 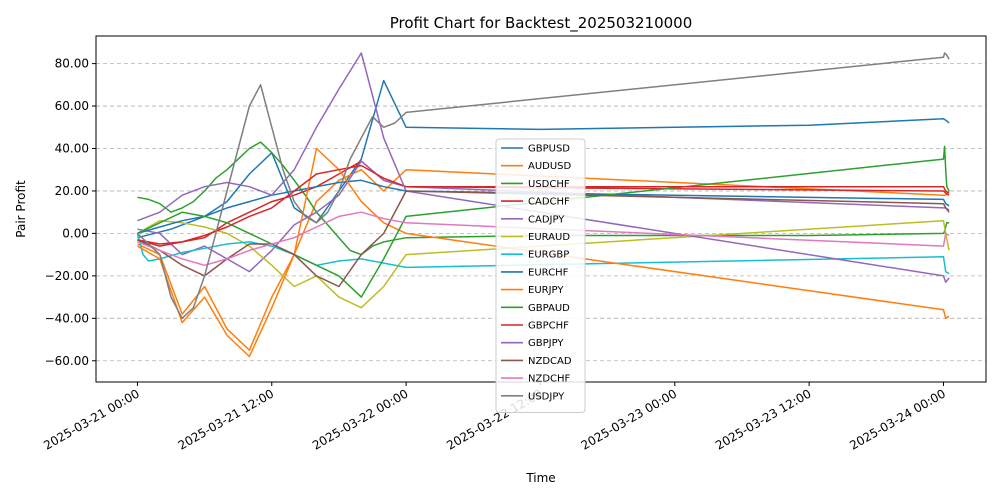 What do you see at coordinates (546, 343) in the screenshot?
I see `legend-label: GBPJPY` at bounding box center [546, 343].